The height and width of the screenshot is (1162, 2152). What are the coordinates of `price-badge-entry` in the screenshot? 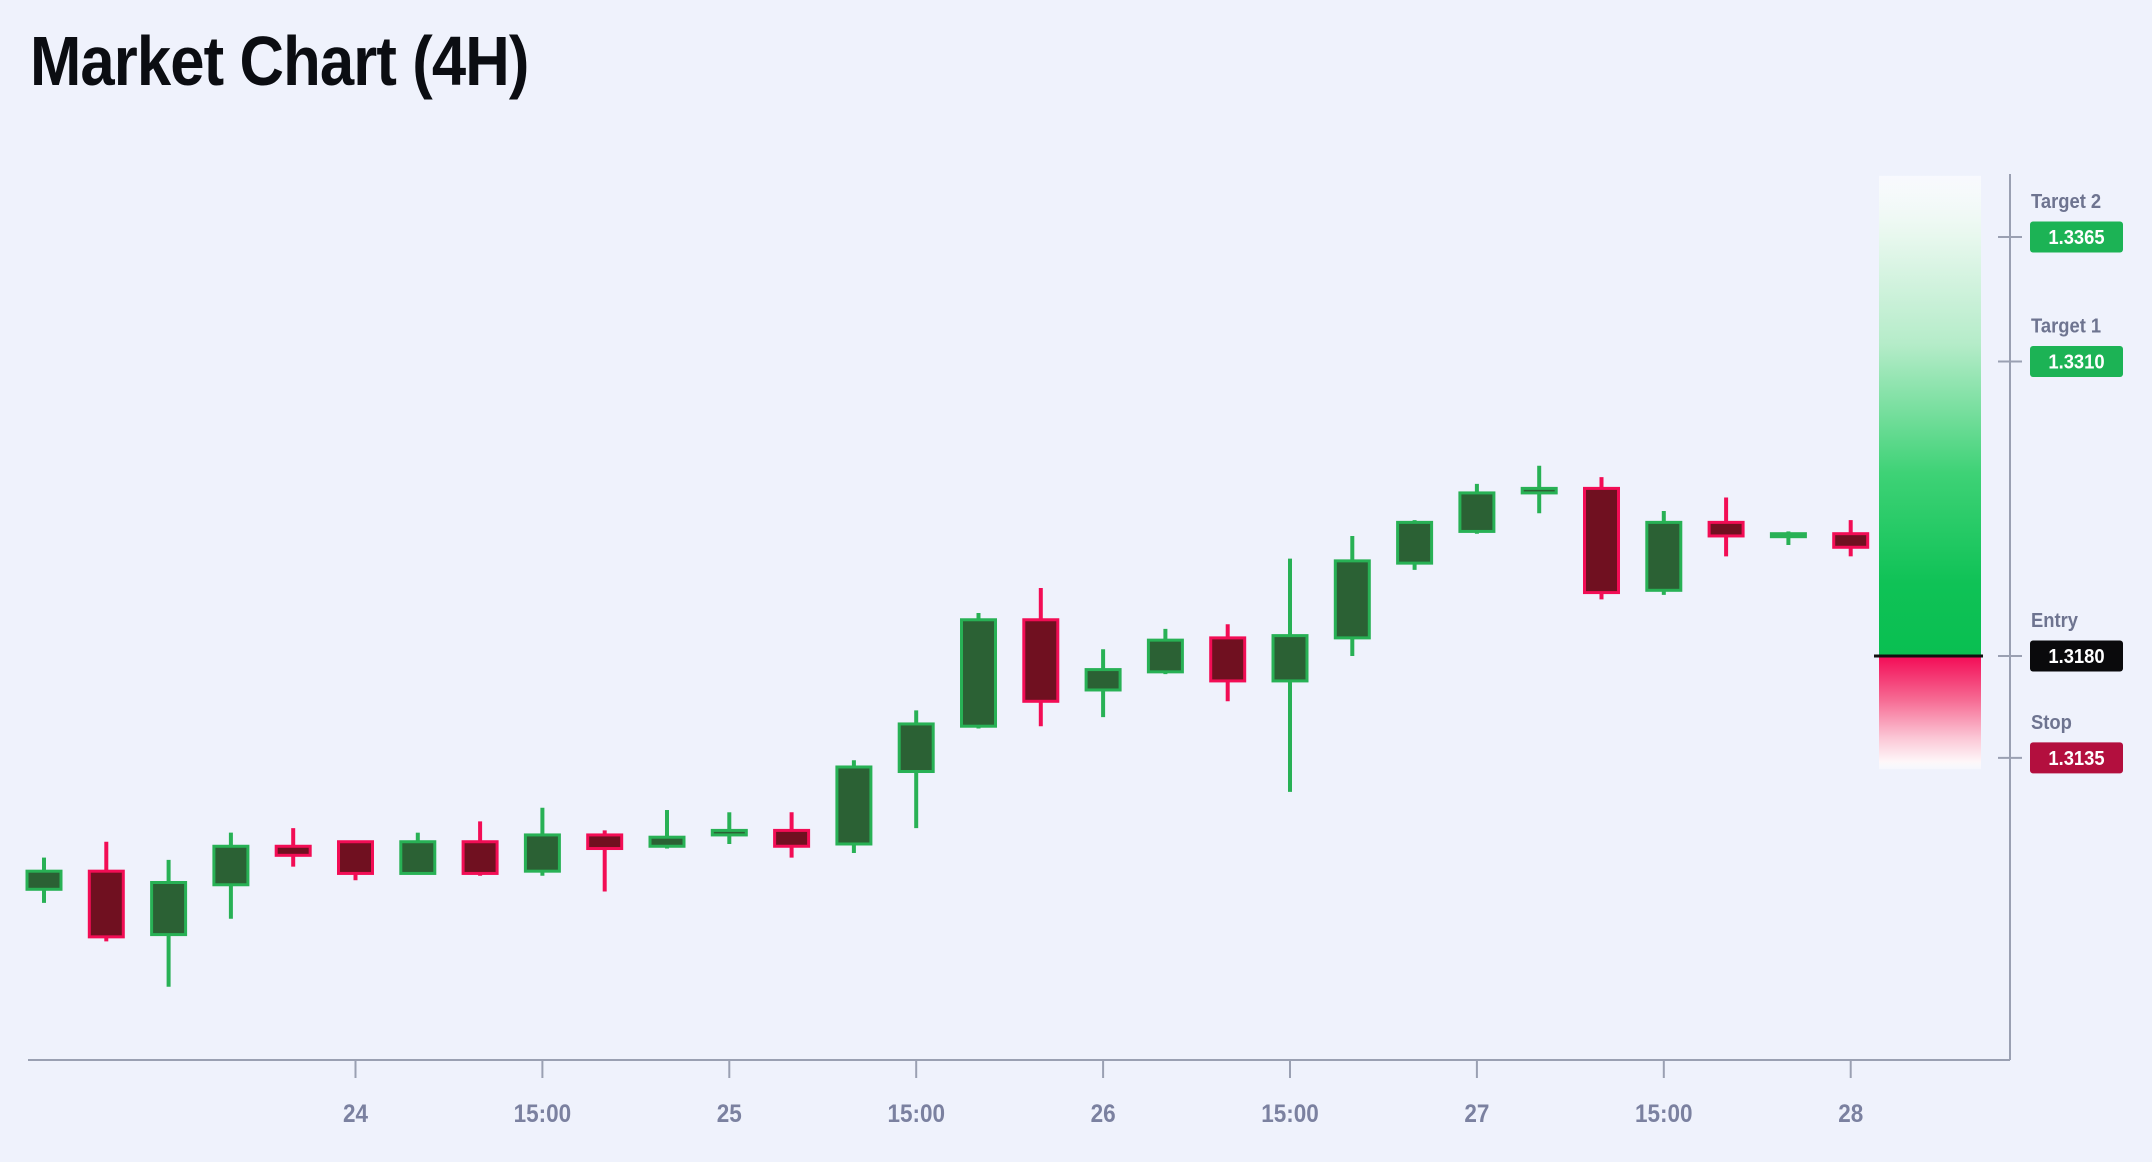 It's located at (2076, 656).